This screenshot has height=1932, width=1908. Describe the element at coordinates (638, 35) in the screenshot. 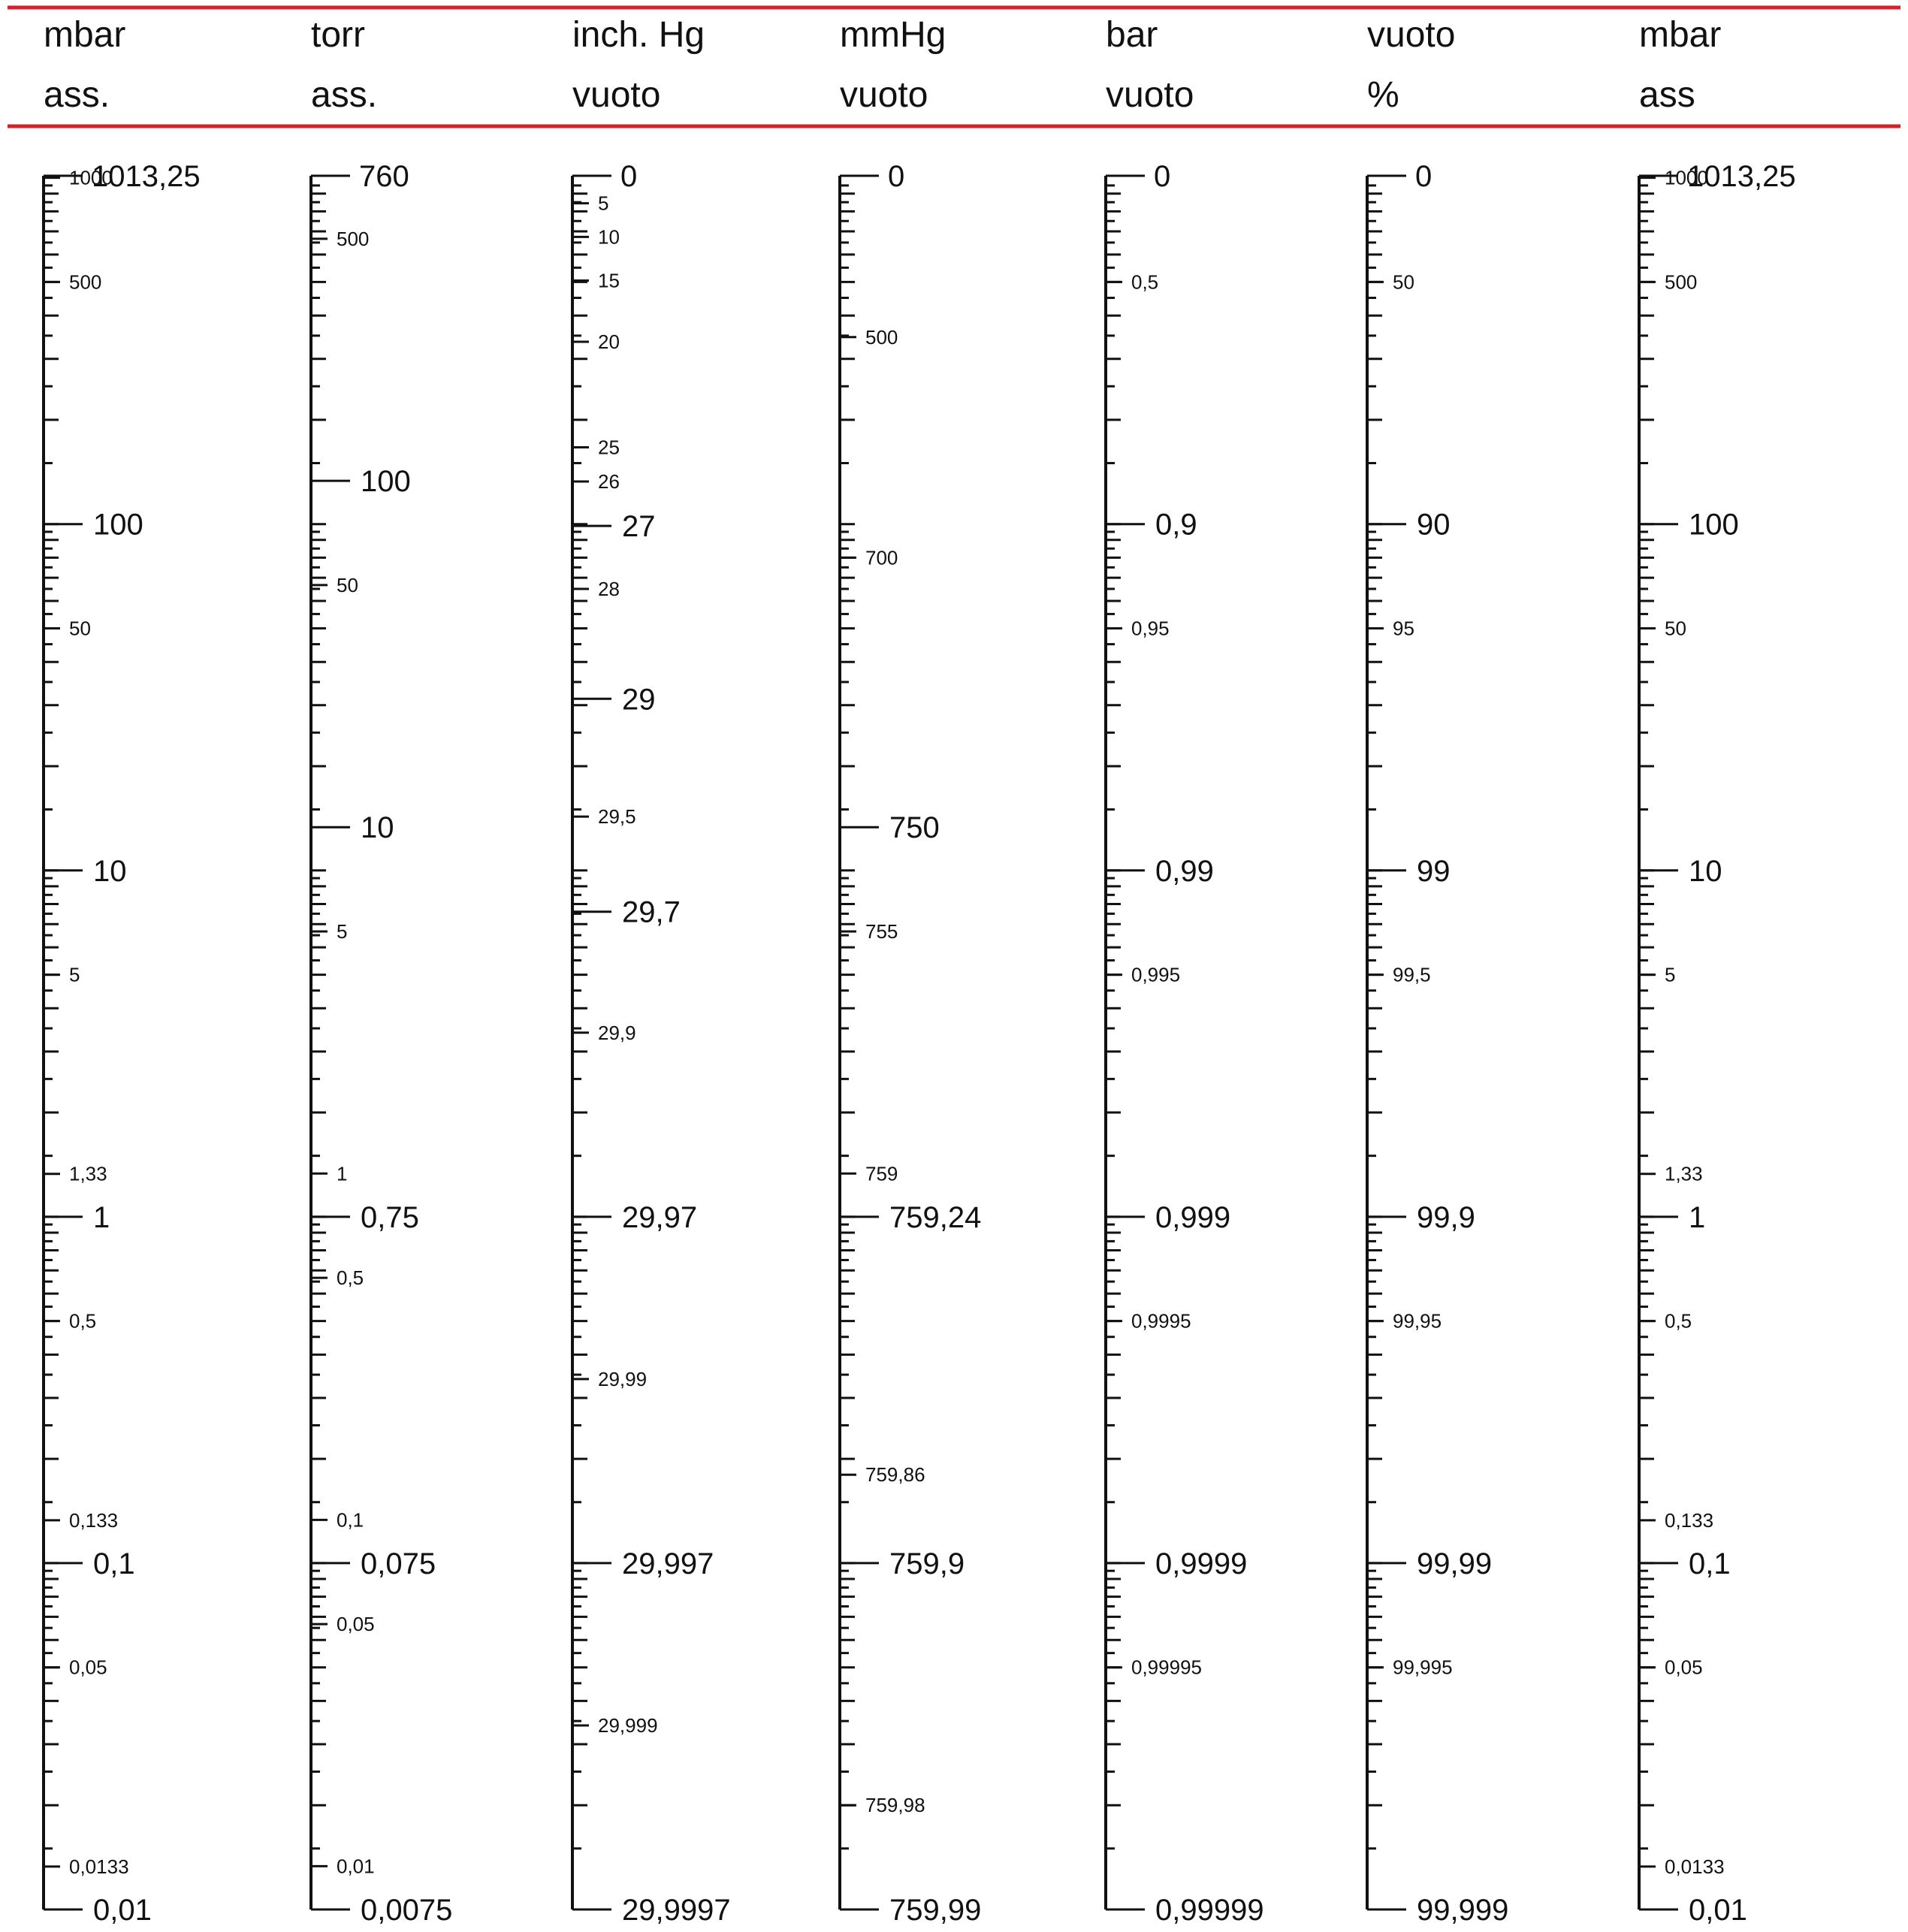

I see `scale-header: inch. Hg` at that location.